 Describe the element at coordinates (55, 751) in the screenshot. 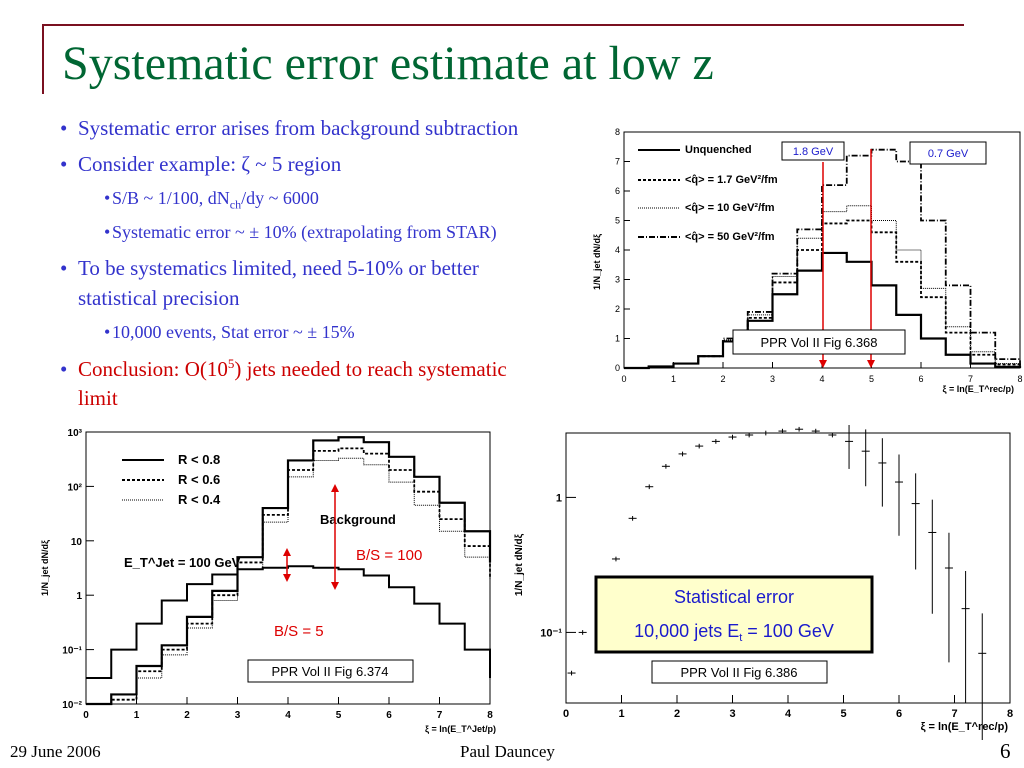

I see `footer-date: 29 June 2006` at that location.